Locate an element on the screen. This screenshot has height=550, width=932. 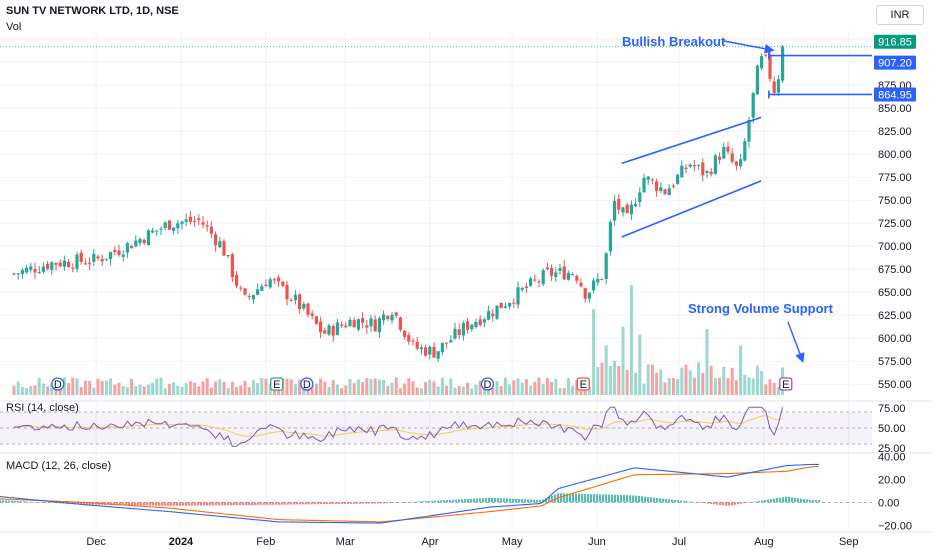
price-tick-label: 700.00 is located at coordinates (895, 247).